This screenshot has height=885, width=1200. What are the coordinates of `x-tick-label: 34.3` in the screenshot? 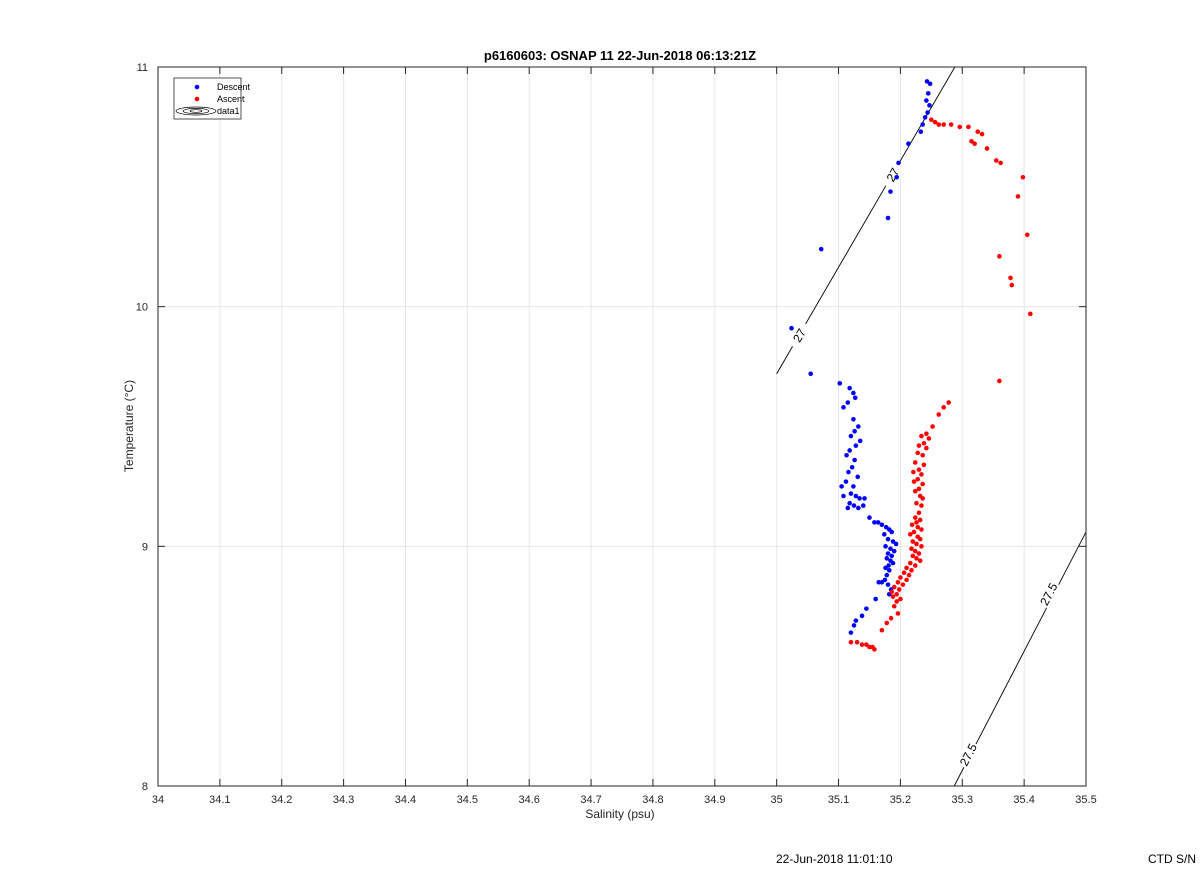 It's located at (343, 800).